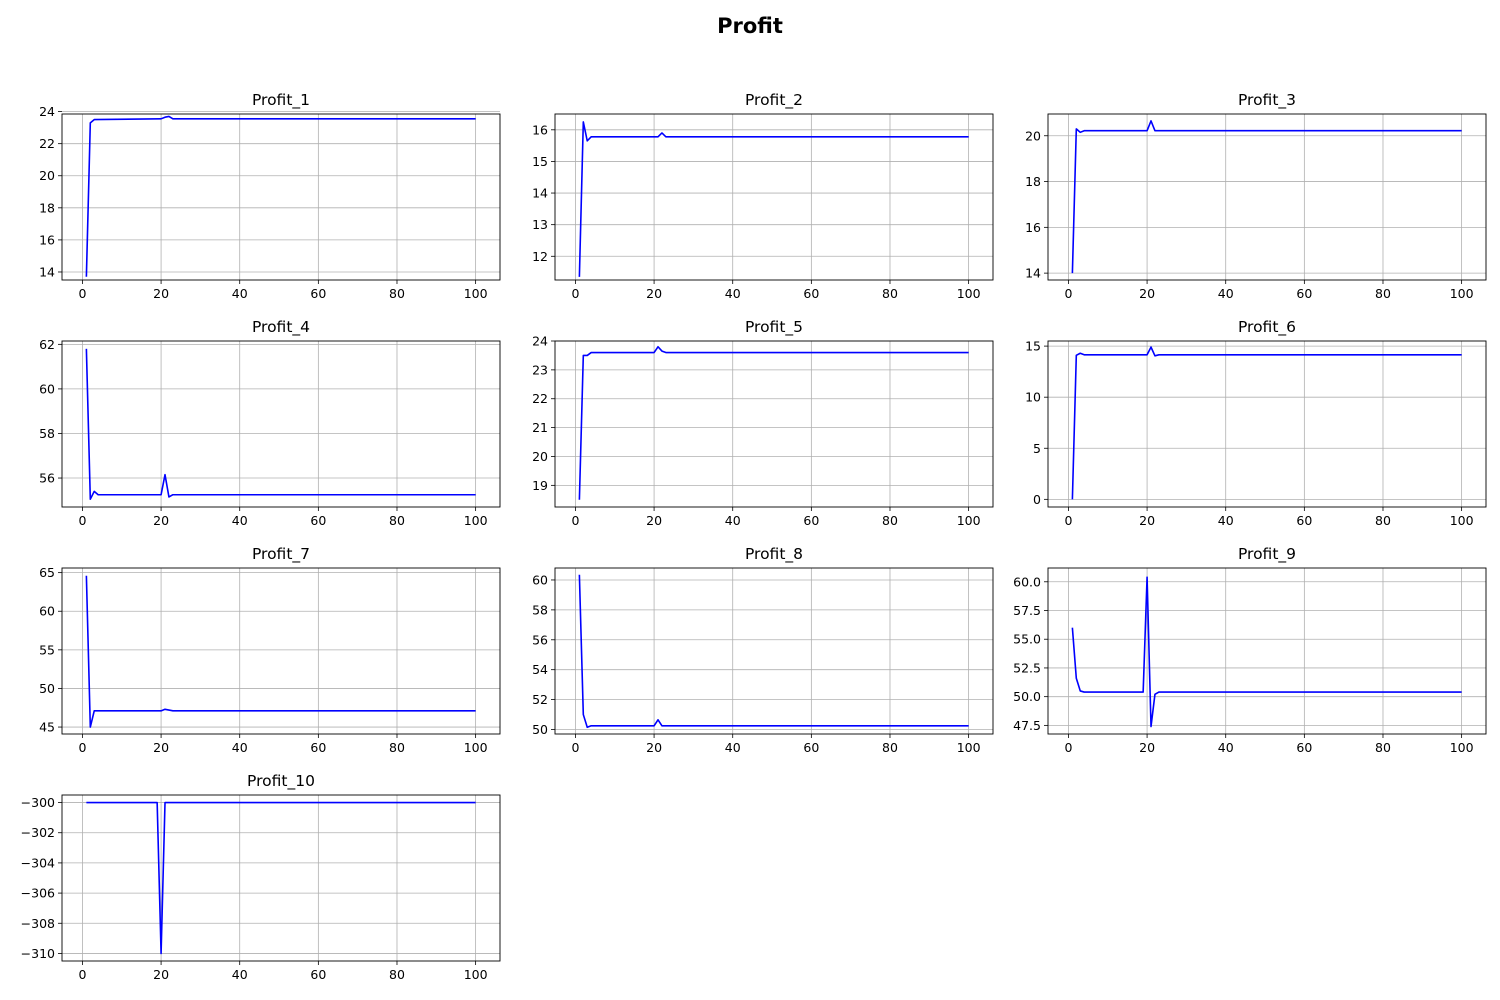 This screenshot has height=1000, width=1500. I want to click on subplot-title: Profit_5, so click(774, 327).